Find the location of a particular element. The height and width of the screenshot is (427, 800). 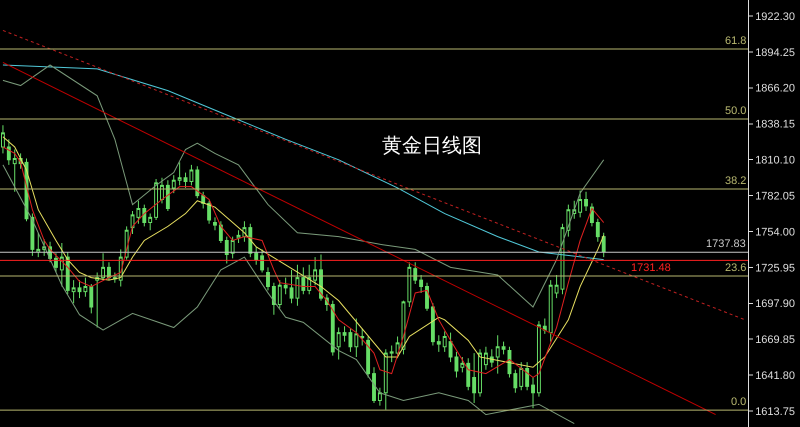

annotation: 0.0 is located at coordinates (738, 402).